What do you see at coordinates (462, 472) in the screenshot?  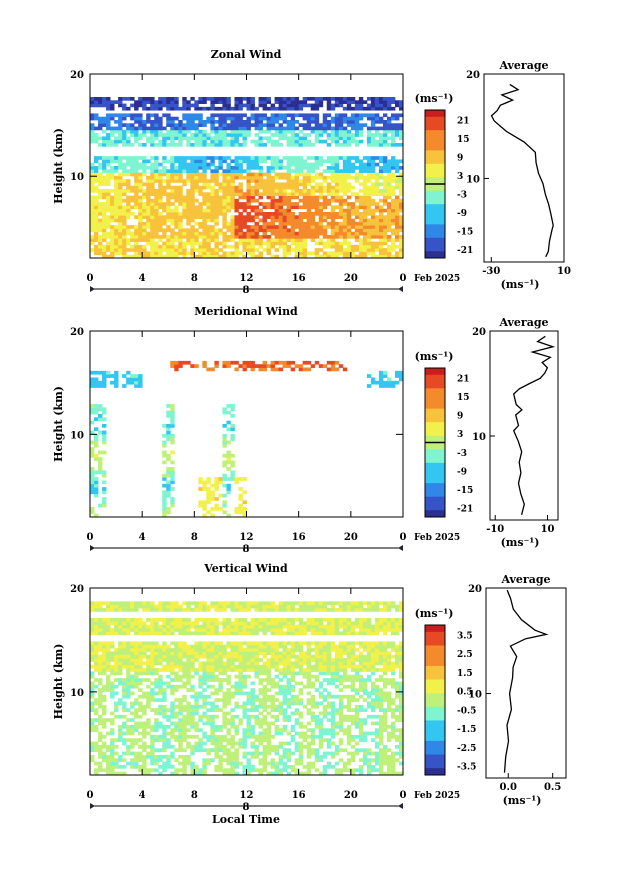 I see `colorbar-tick-label: -9` at bounding box center [462, 472].